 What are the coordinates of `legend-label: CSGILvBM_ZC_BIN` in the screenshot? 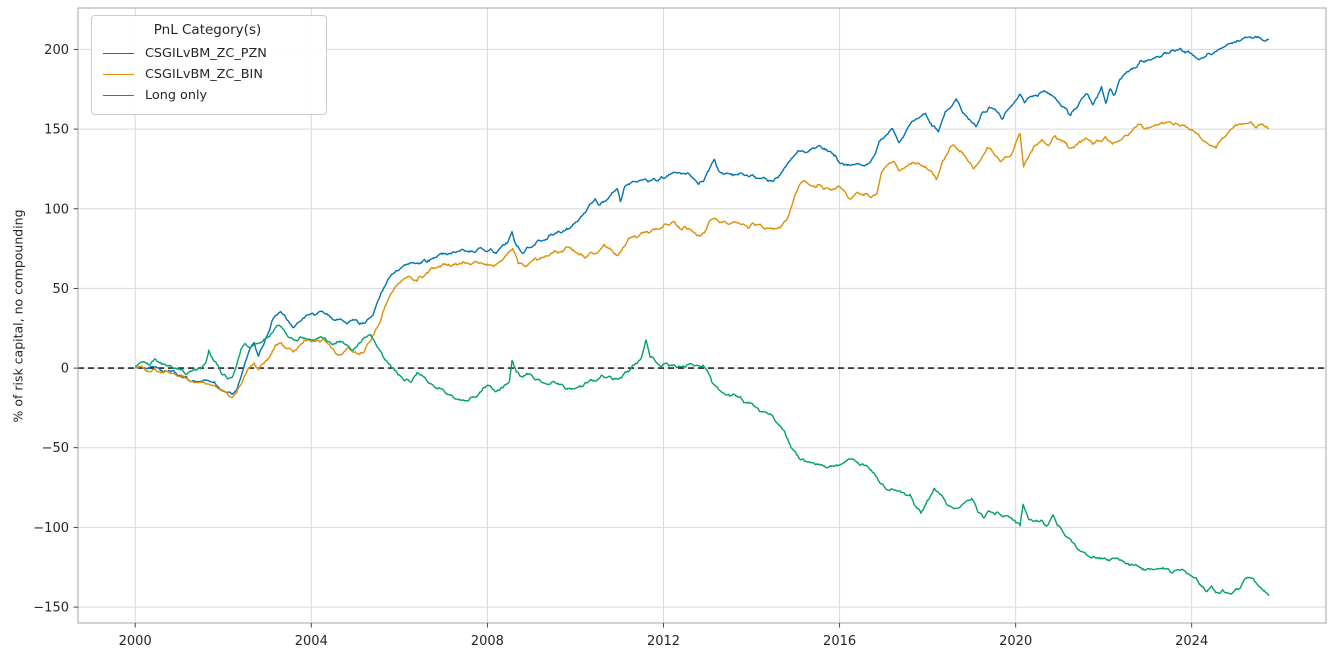 It's located at (204, 74).